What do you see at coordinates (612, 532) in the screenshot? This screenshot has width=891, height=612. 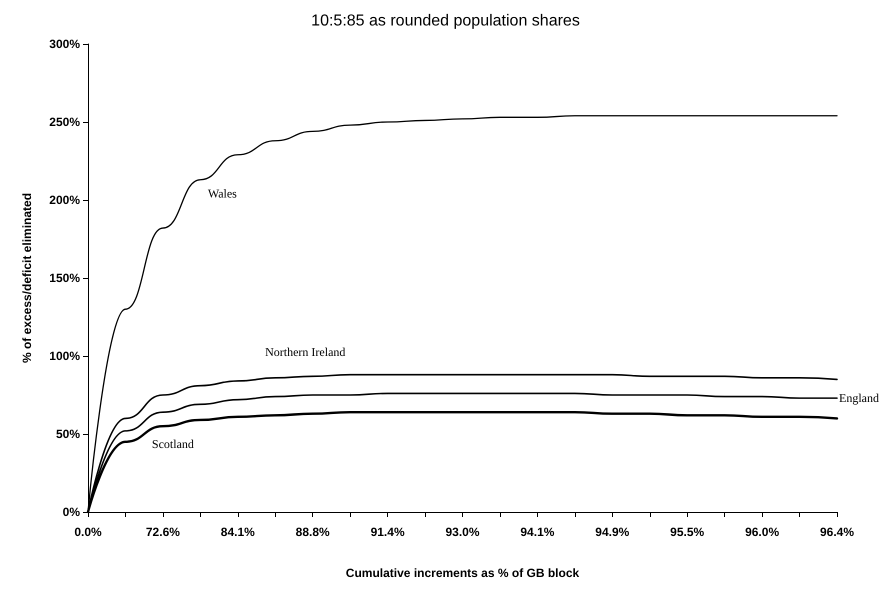 I see `x-tick-label: 94.9%` at bounding box center [612, 532].